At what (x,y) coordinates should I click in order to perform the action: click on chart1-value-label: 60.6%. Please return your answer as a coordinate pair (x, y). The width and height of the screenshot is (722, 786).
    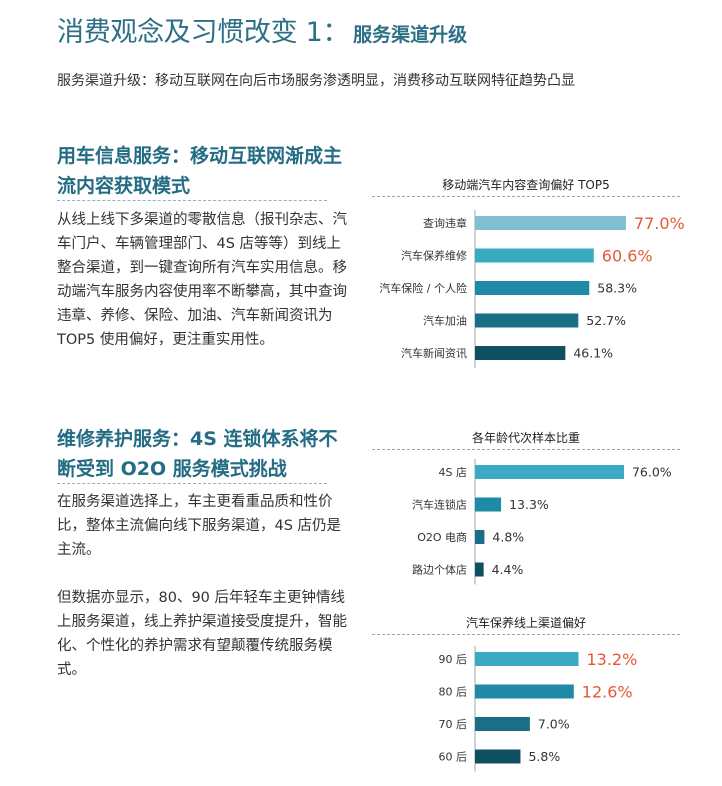
    Looking at the image, I should click on (627, 256).